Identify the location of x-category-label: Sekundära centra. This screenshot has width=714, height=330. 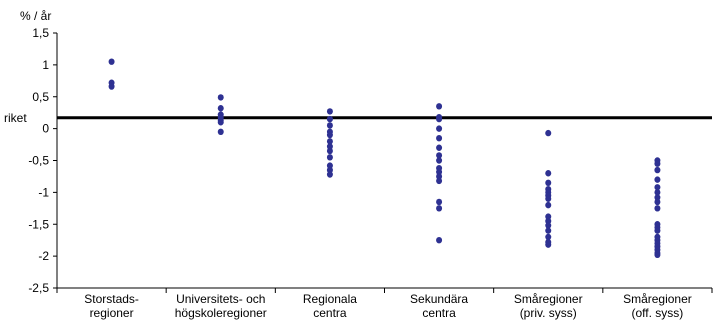
(439, 306).